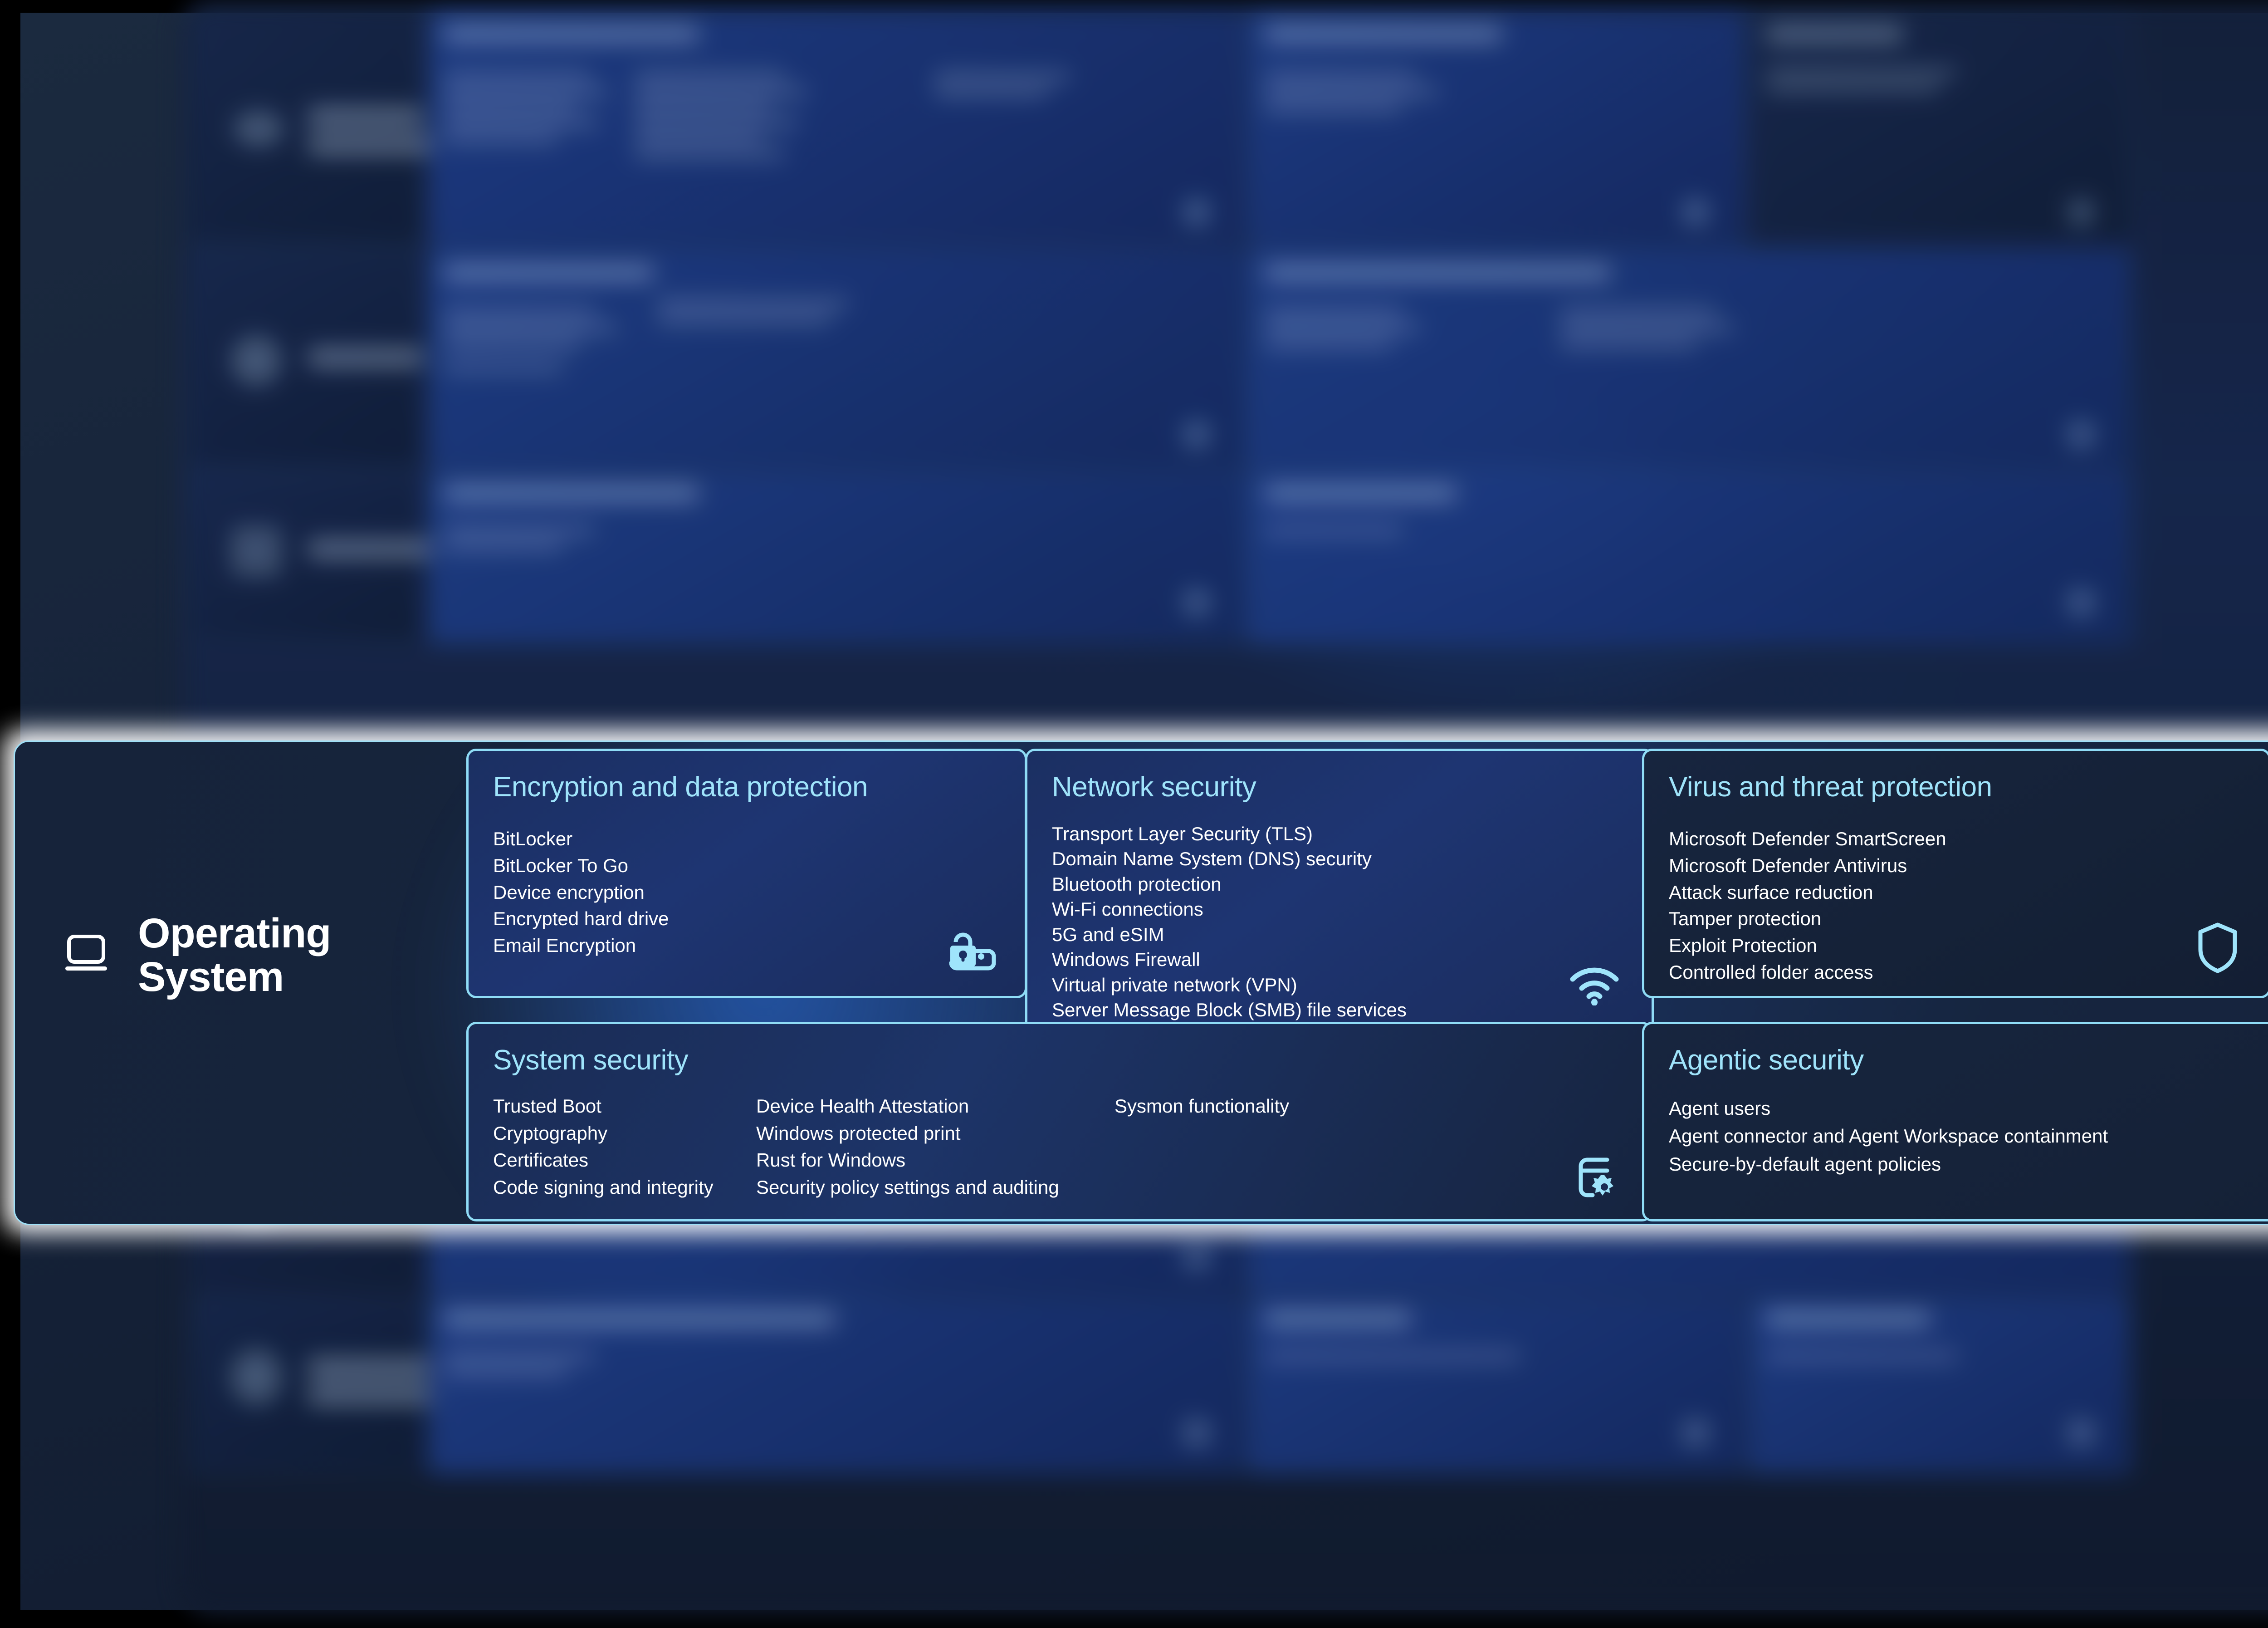  Describe the element at coordinates (89, 955) in the screenshot. I see `laptop-icon` at that location.